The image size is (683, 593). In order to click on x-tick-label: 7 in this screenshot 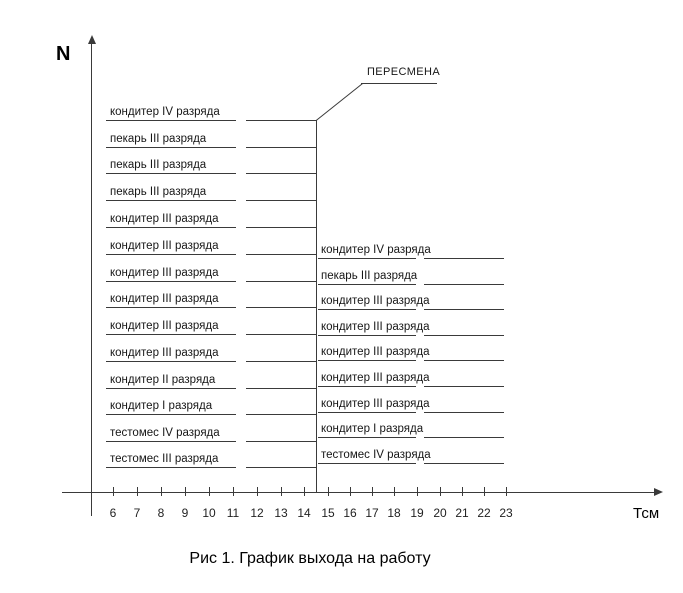, I will do `click(137, 513)`.